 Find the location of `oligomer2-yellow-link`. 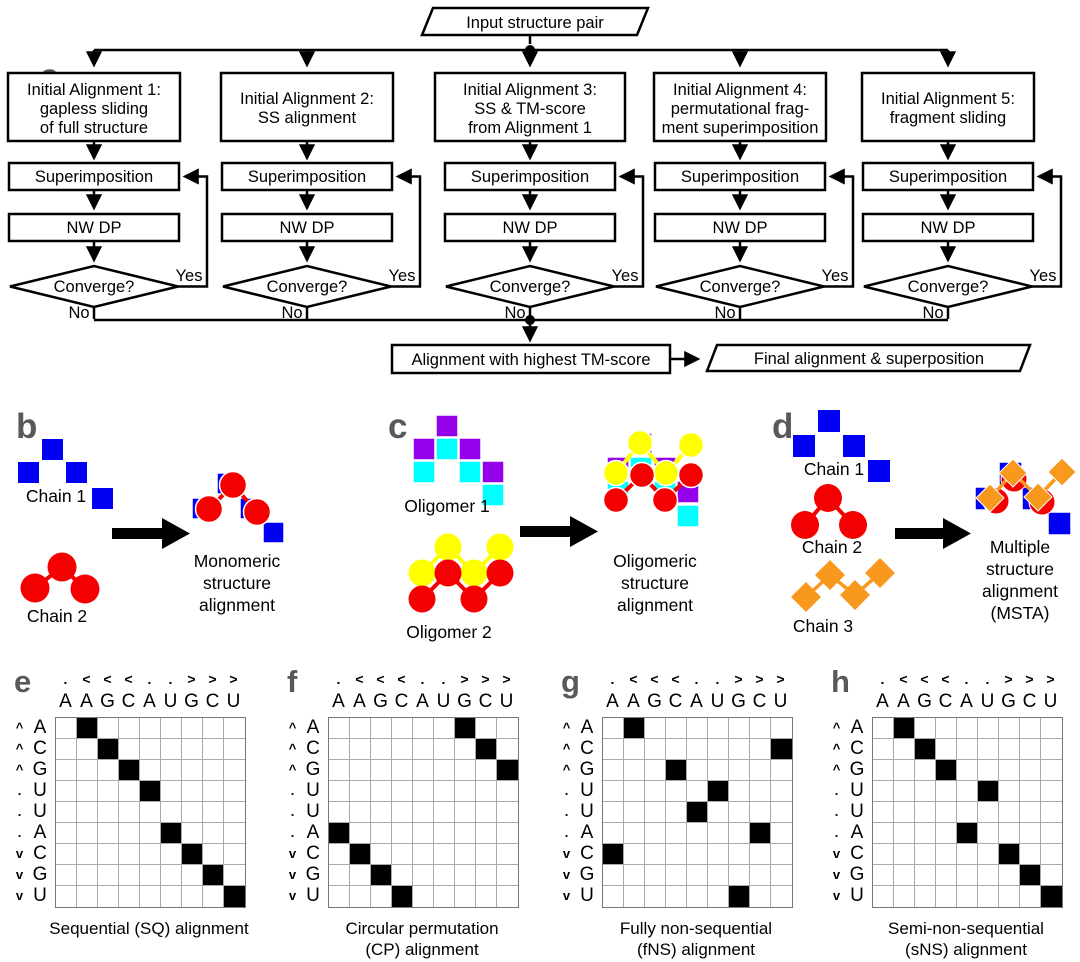

oligomer2-yellow-link is located at coordinates (461, 560).